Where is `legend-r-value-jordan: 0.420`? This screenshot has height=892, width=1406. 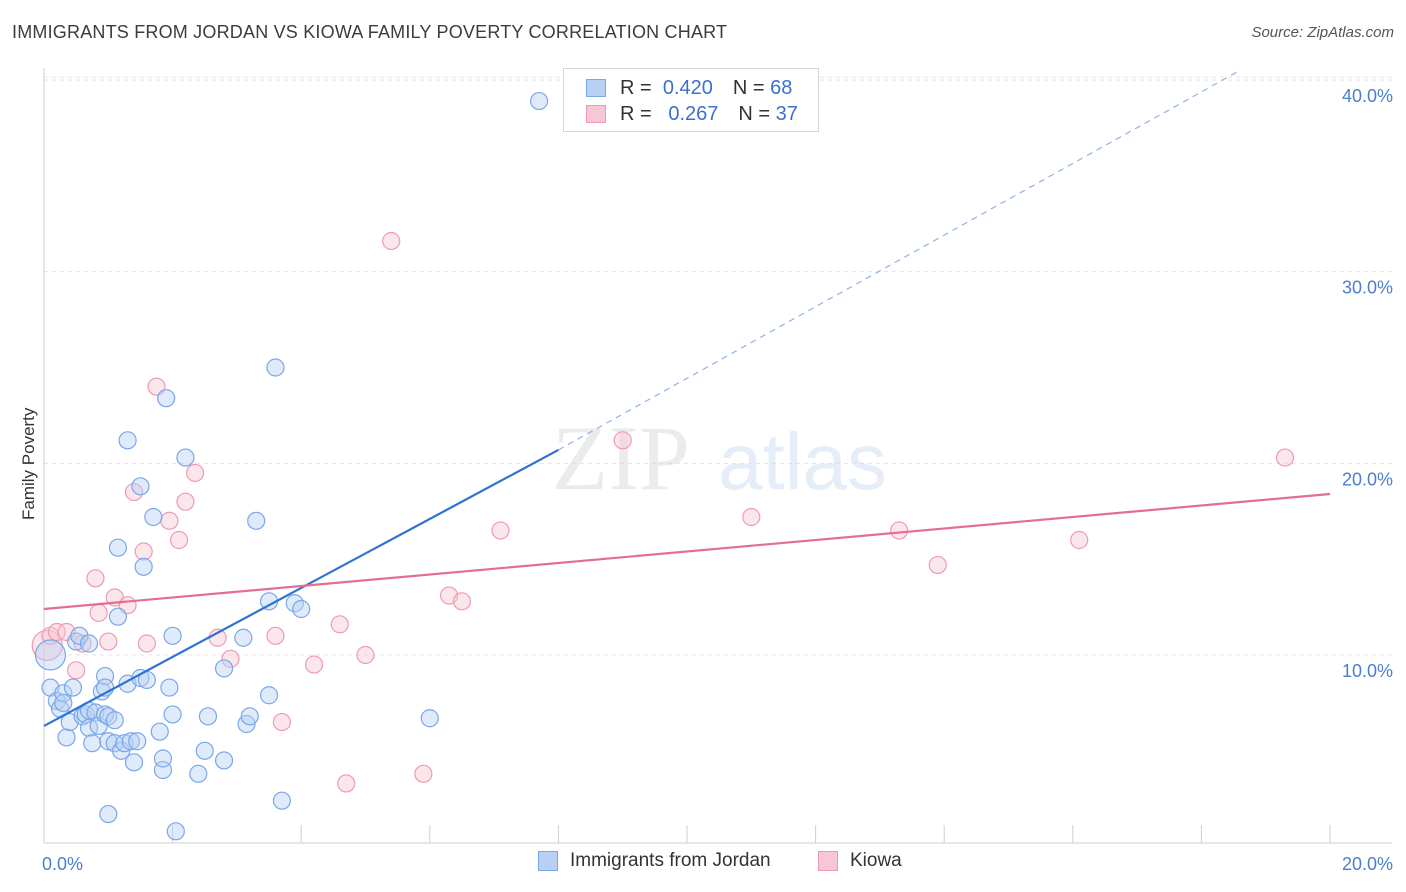 legend-r-value-jordan: 0.420 is located at coordinates (687, 87).